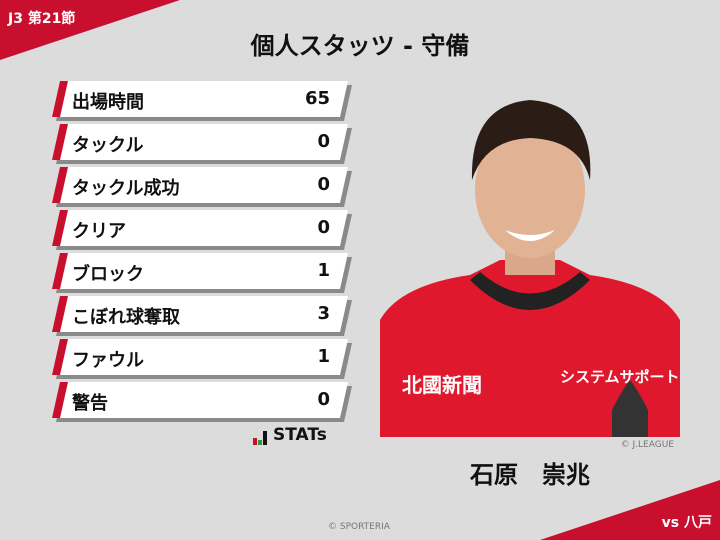 This screenshot has height=540, width=720. What do you see at coordinates (108, 274) in the screenshot?
I see `stat-label: ブロック` at bounding box center [108, 274].